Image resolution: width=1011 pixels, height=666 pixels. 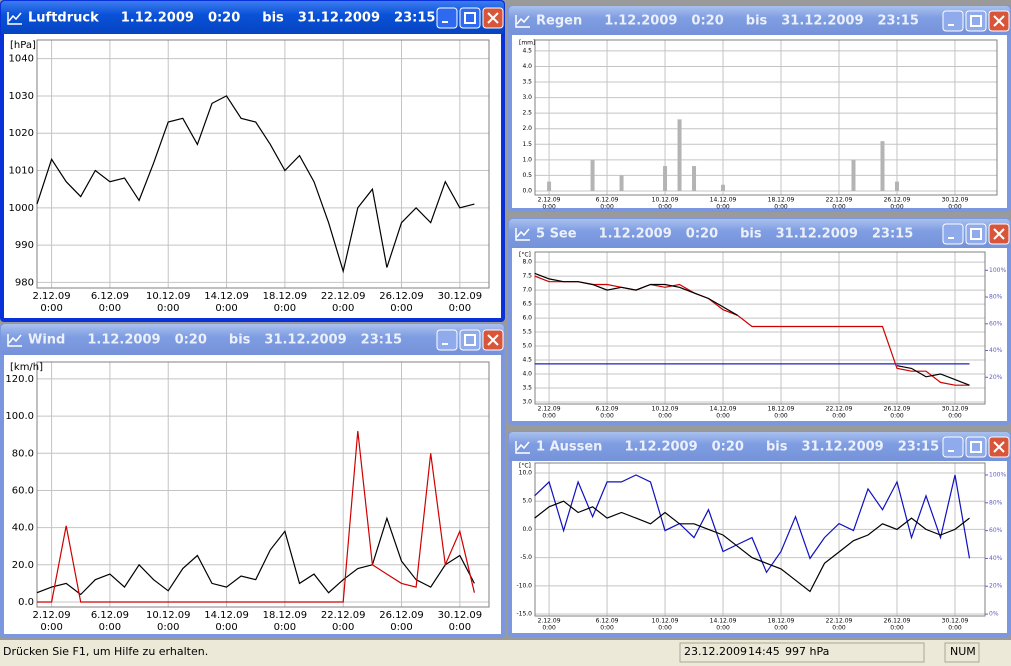 I want to click on y-tick-label: 1030, so click(x=21, y=96).